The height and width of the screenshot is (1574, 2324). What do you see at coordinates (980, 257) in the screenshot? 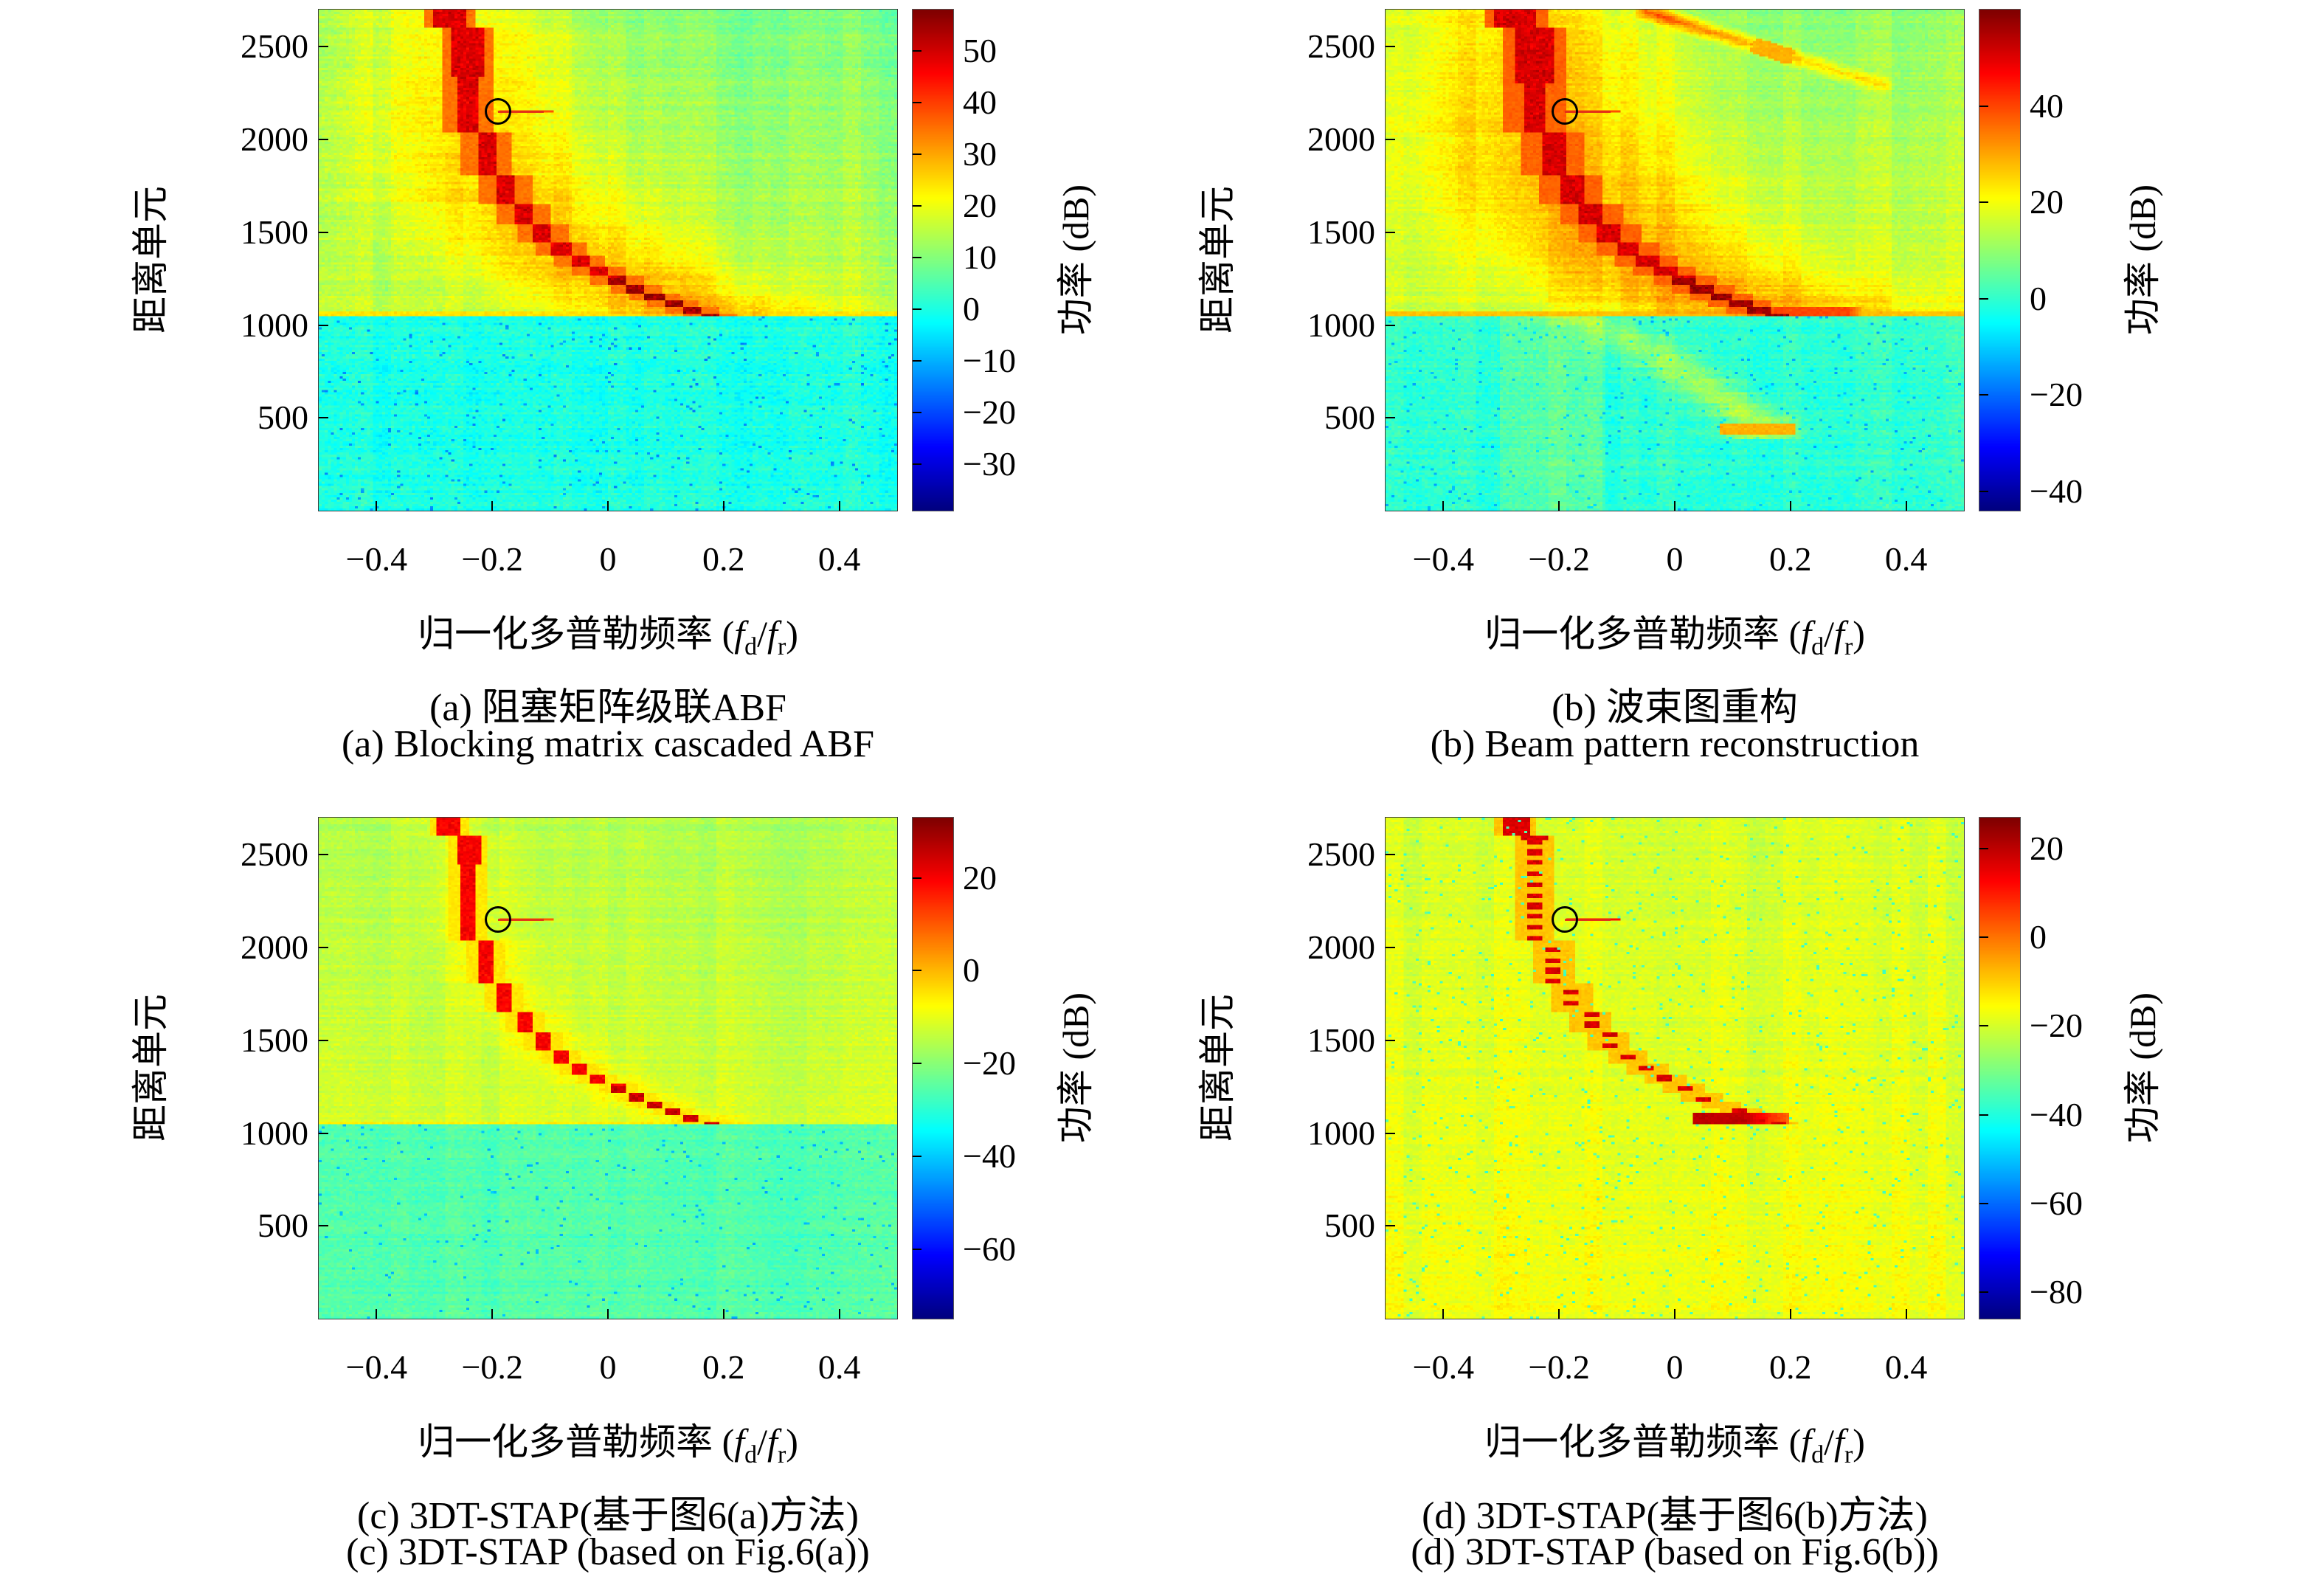
I see `colorbar-tick-label: 10` at bounding box center [980, 257].